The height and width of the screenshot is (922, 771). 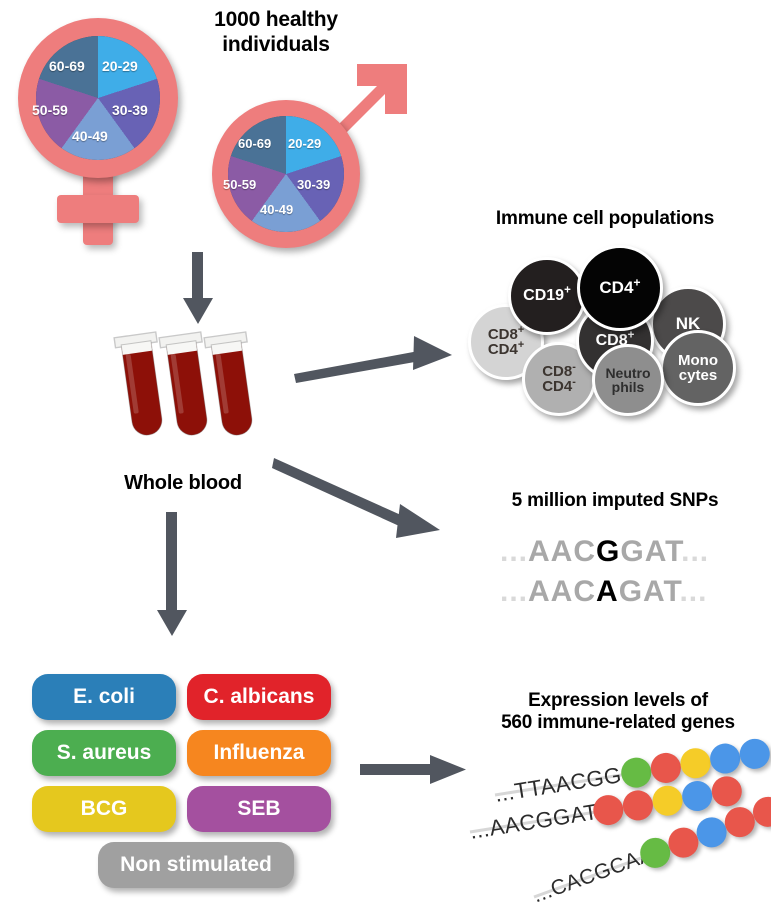 I want to click on male-symbol: 20-29 30-39 40-49 50-59 60-69, so click(x=312, y=150).